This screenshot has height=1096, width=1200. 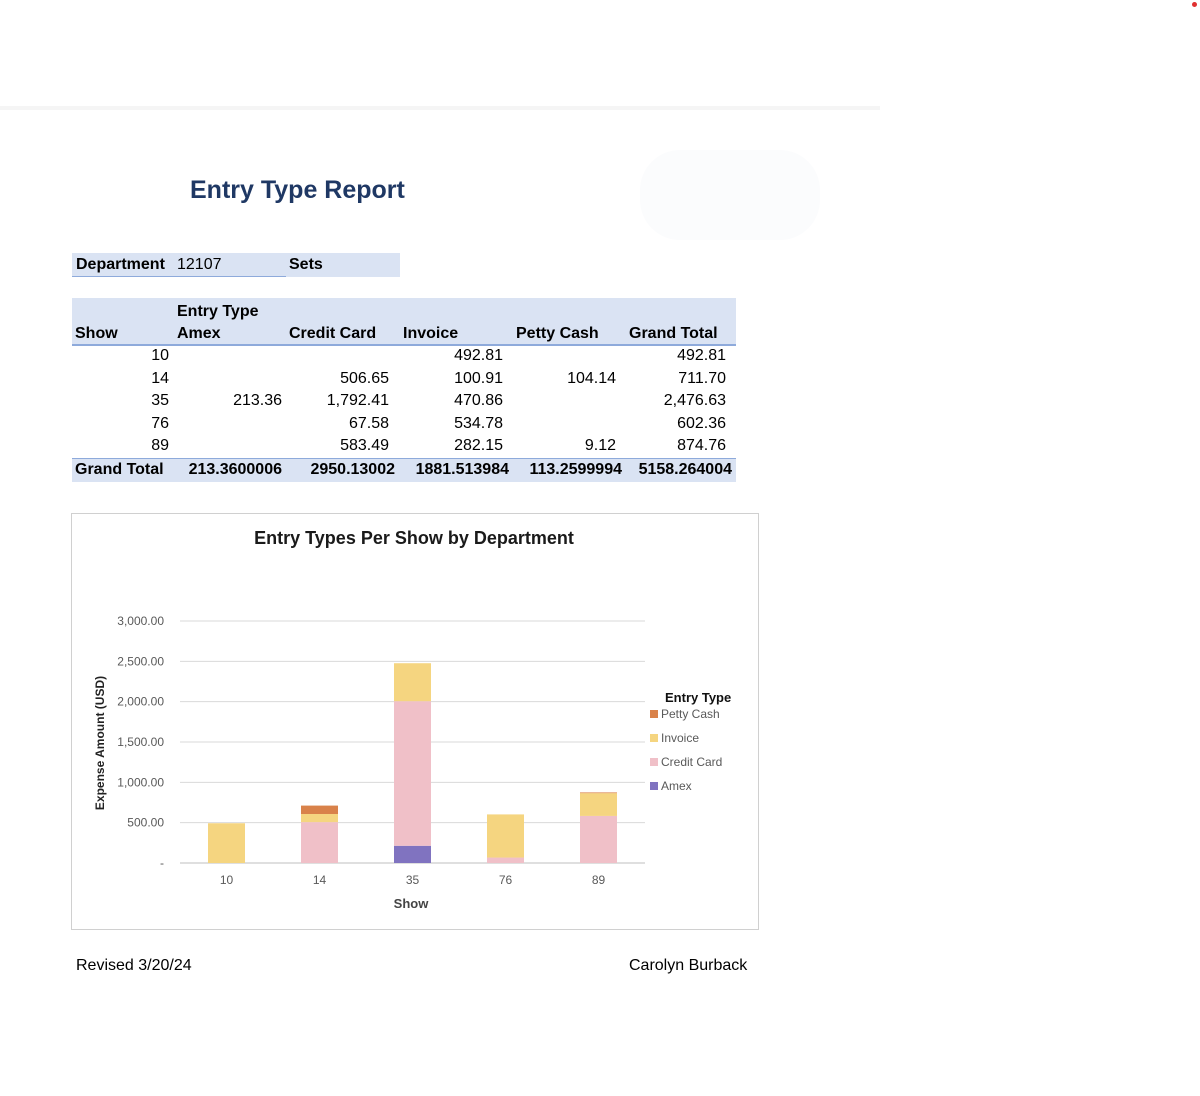 What do you see at coordinates (140, 621) in the screenshot?
I see `y-tick-label: 3,000.00` at bounding box center [140, 621].